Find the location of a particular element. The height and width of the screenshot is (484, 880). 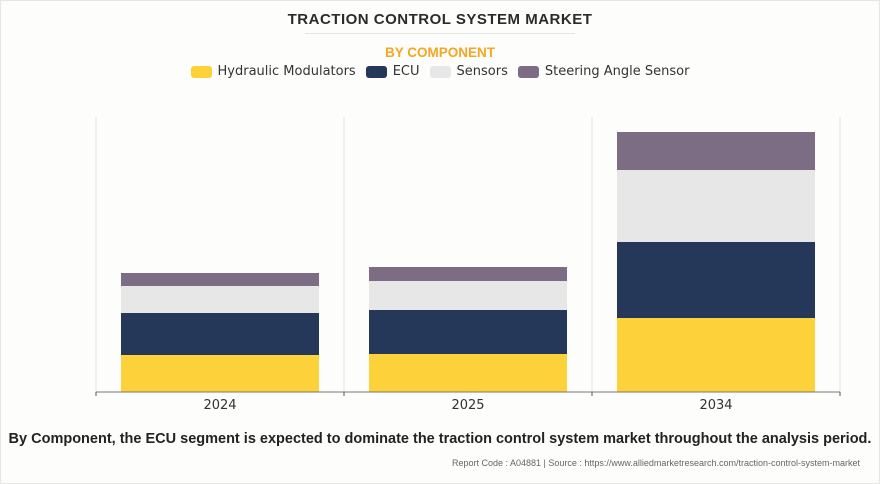

legend-item-ecu: ECU is located at coordinates (392, 71).